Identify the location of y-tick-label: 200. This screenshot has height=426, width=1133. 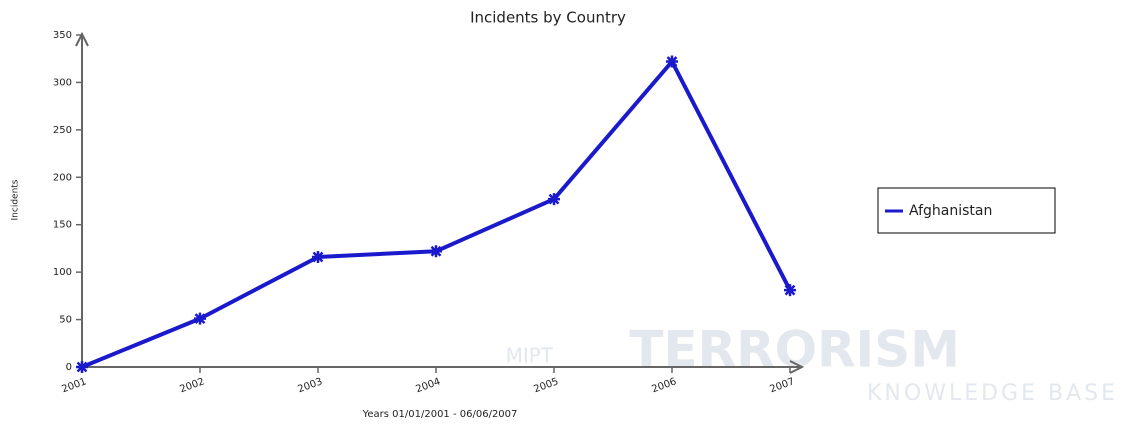
(62, 177).